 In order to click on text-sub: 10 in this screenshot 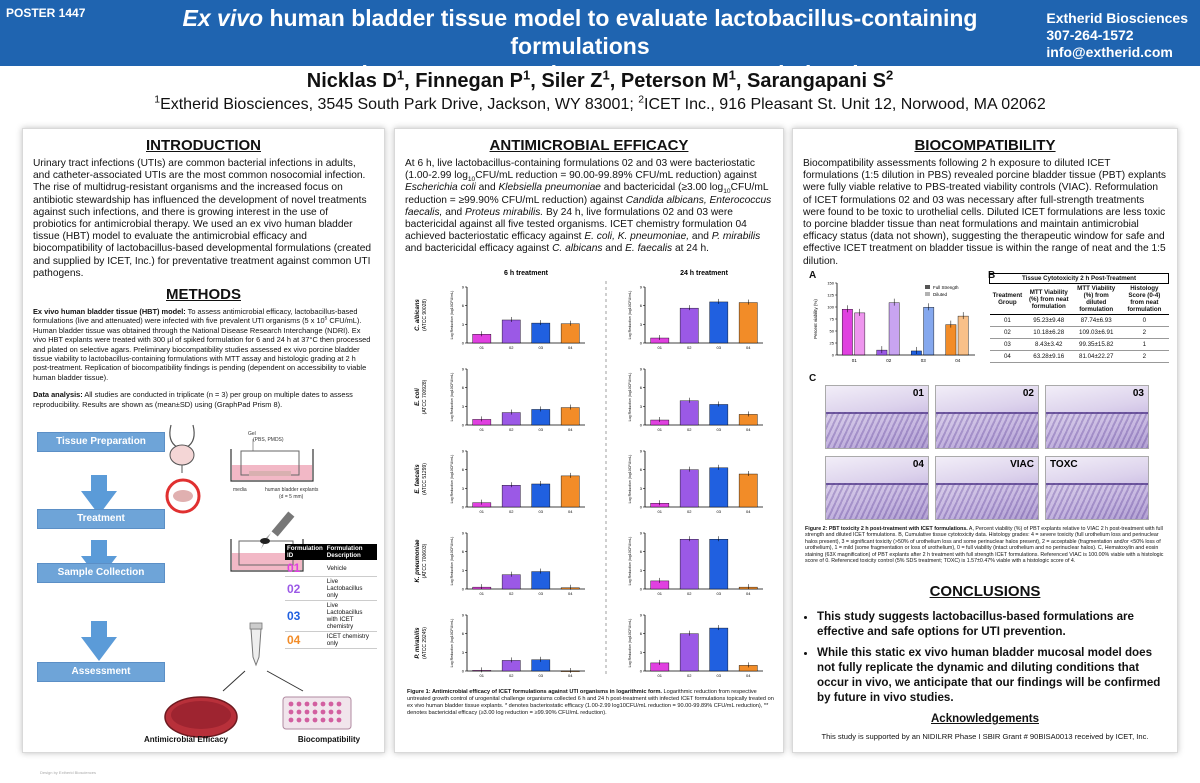, I will do `click(471, 180)`.